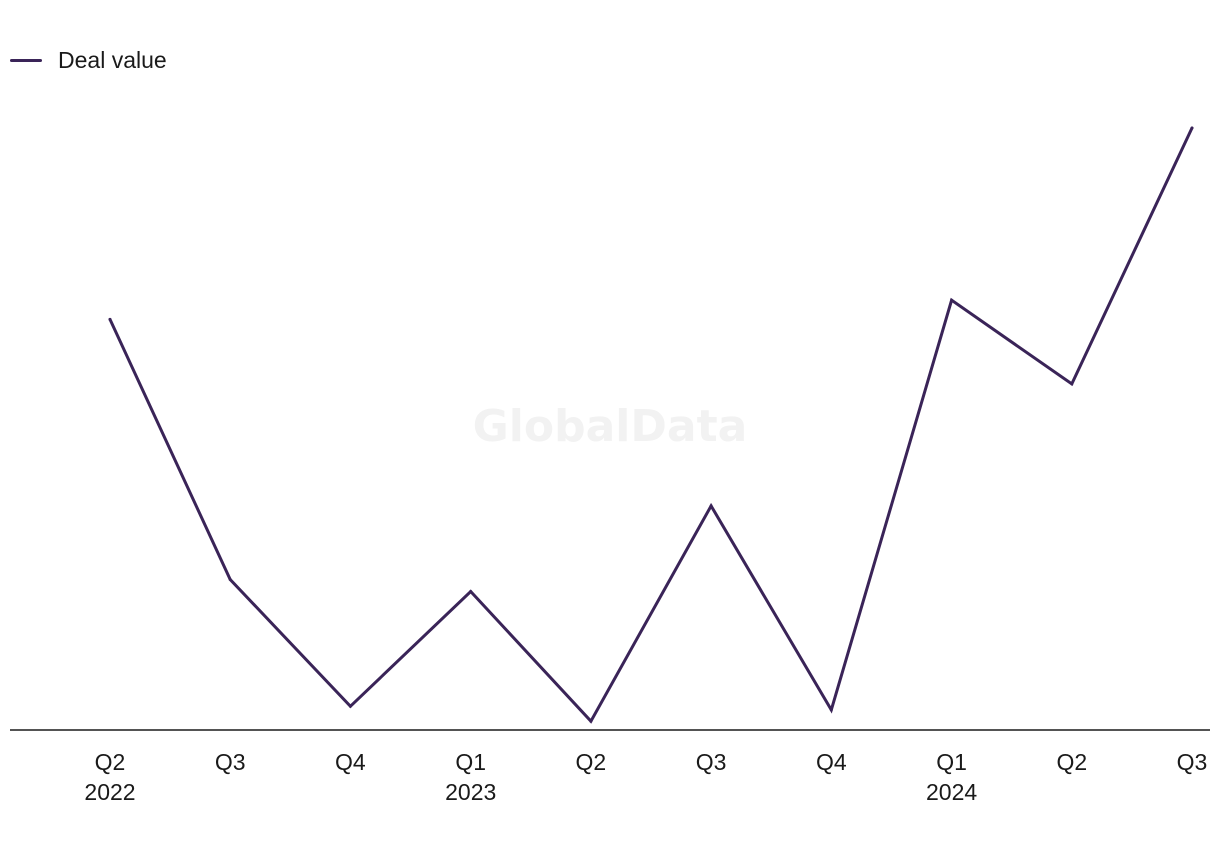 Image resolution: width=1220 pixels, height=850 pixels. I want to click on watermark-text: GlobalData, so click(610, 426).